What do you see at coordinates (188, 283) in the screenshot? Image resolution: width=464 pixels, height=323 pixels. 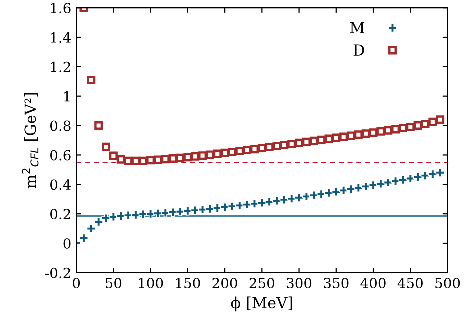 I see `x-tick-label: 150` at bounding box center [188, 283].